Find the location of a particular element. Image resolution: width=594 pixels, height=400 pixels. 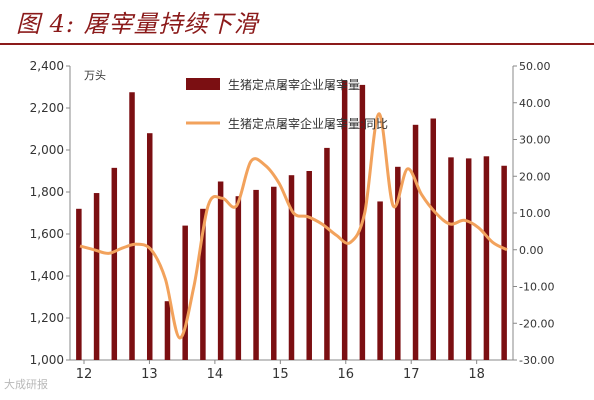

y-left-tick-label: 1,200 is located at coordinates (47, 318).